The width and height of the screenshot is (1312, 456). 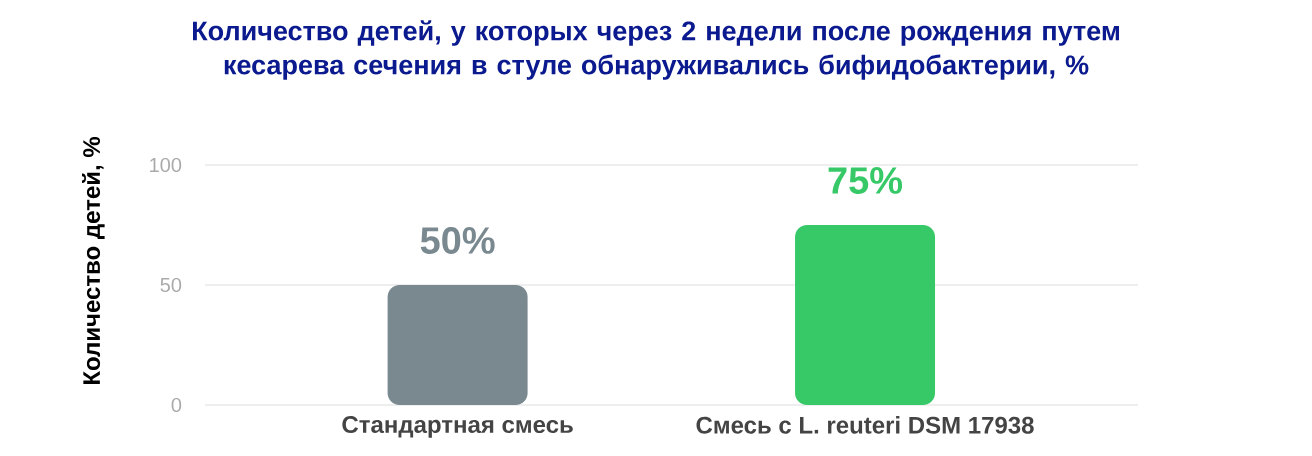 I want to click on data-label: 75%, so click(x=865, y=180).